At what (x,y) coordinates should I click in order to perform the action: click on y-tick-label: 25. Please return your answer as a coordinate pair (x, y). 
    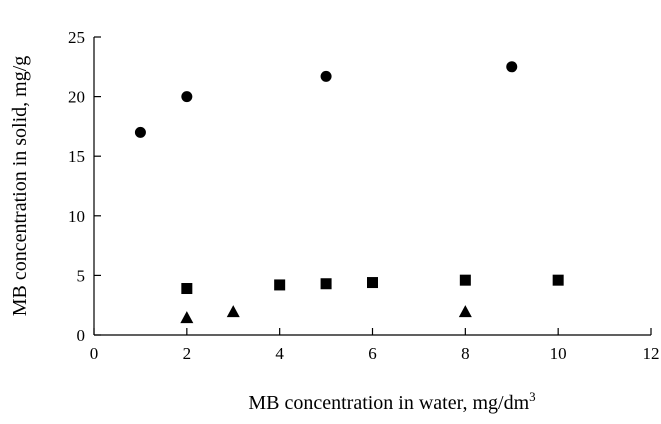
    Looking at the image, I should click on (76, 37).